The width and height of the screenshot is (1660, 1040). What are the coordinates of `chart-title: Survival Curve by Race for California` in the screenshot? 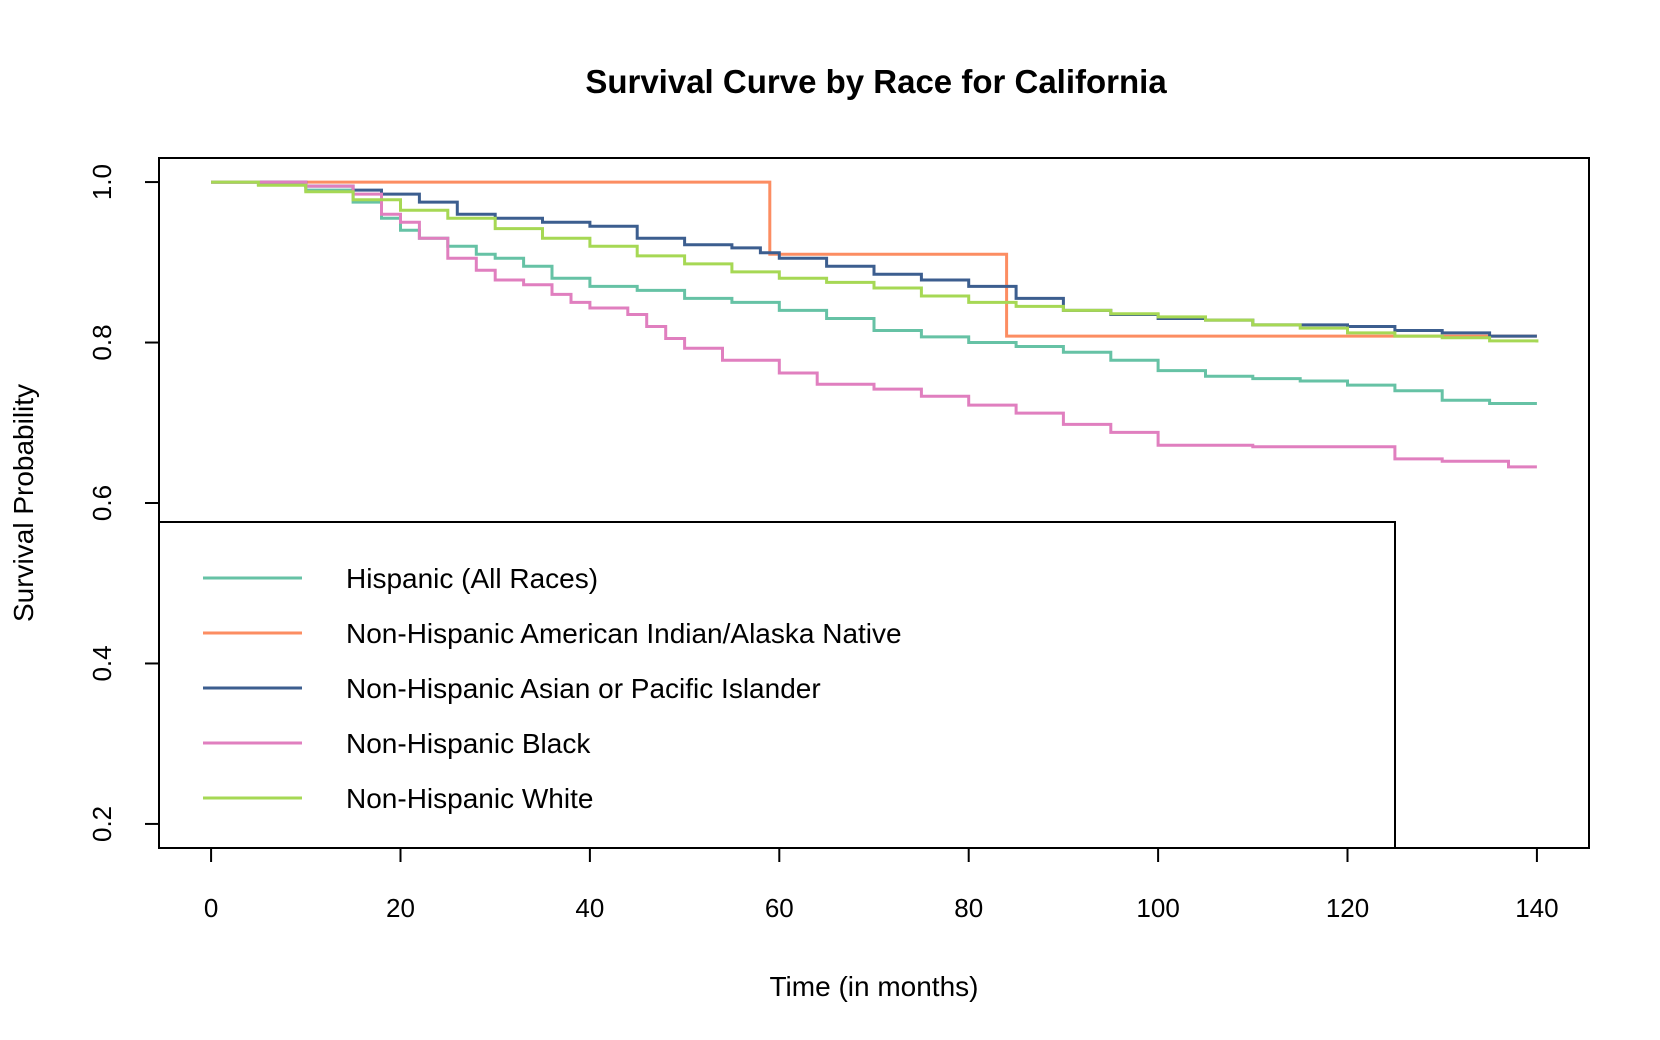 It's located at (876, 81).